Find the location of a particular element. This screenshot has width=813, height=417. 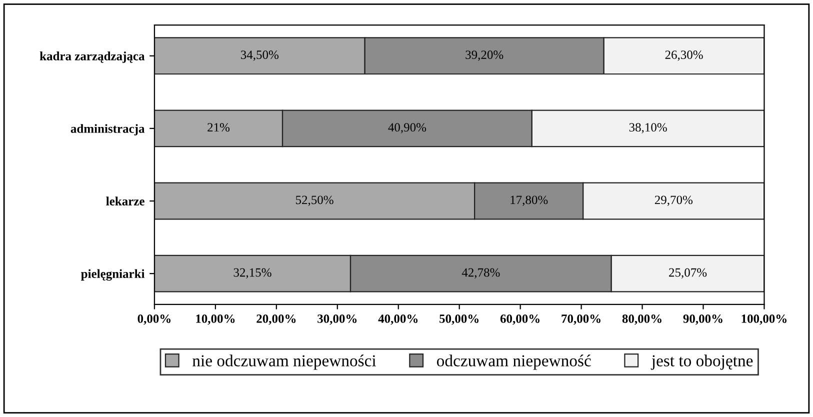

y-tick-label: administracja is located at coordinates (107, 130).